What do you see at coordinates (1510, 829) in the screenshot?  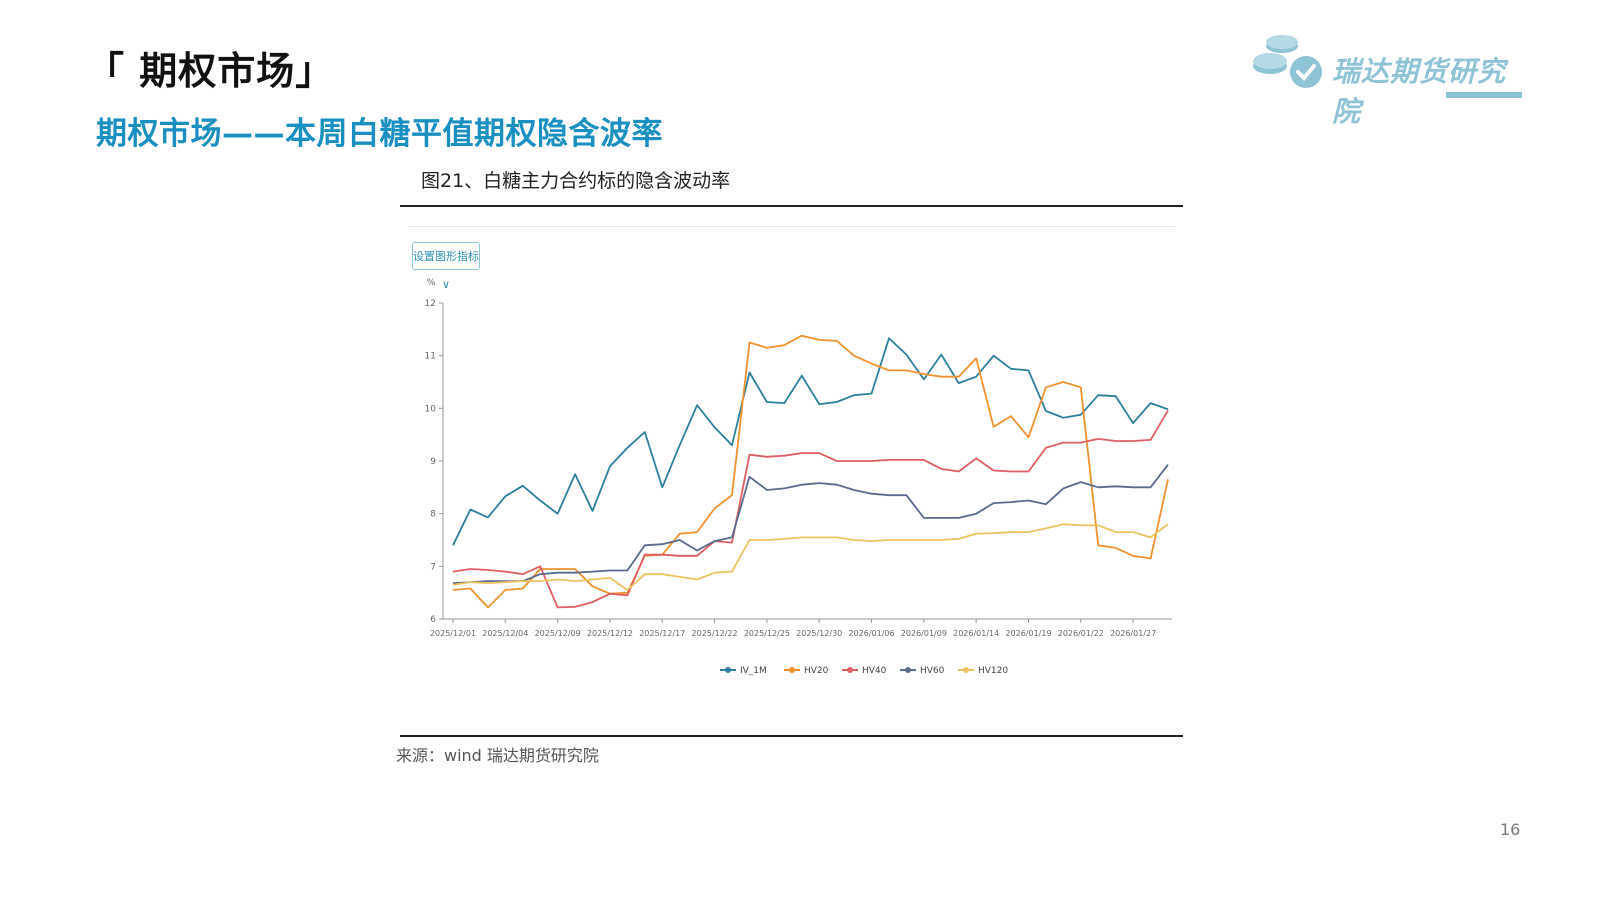 I see `page-number: 16` at bounding box center [1510, 829].